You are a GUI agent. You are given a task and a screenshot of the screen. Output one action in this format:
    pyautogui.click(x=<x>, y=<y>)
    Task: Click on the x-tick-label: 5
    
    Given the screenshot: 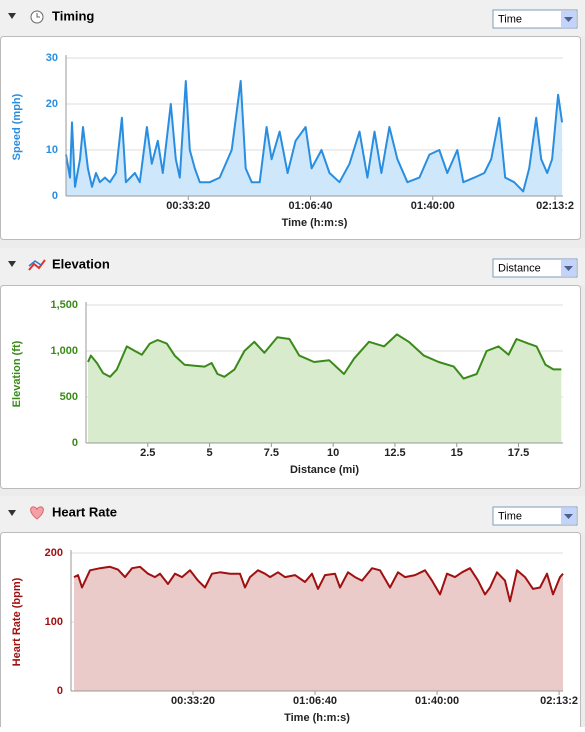 What is the action you would take?
    pyautogui.click(x=210, y=453)
    